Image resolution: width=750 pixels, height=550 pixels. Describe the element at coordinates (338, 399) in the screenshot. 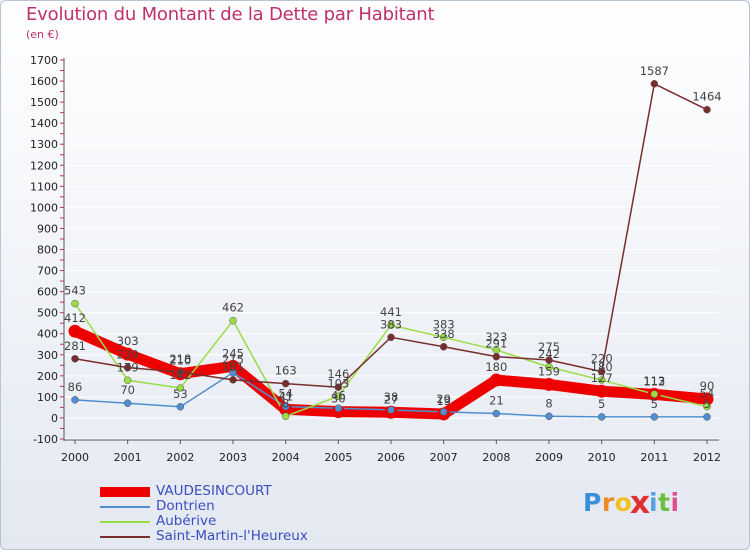

I see `data-label: 30` at that location.